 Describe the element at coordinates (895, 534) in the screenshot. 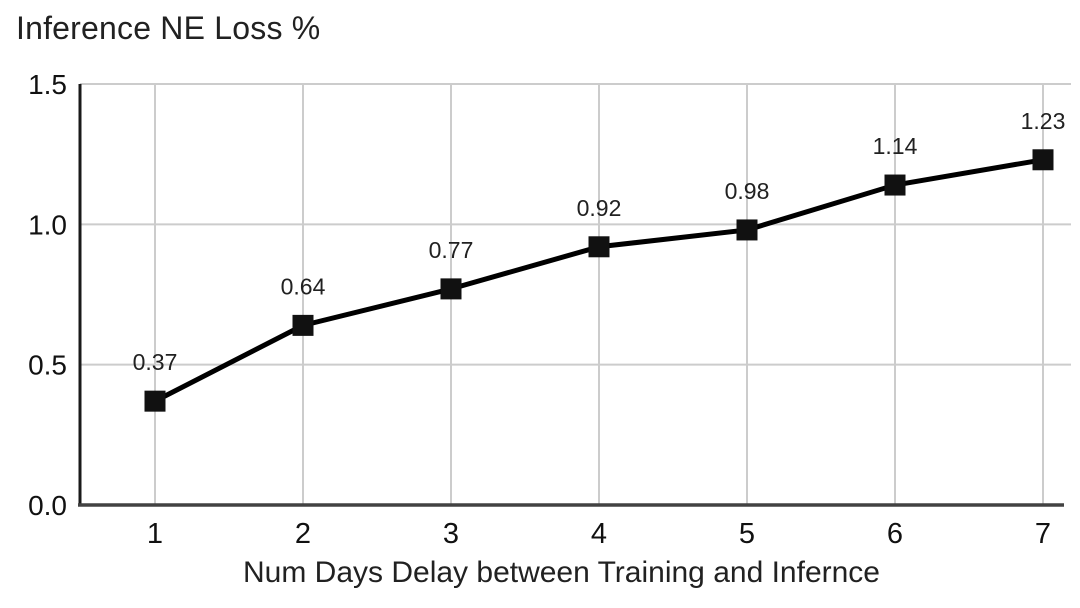

I see `x-tick-label: 6` at that location.